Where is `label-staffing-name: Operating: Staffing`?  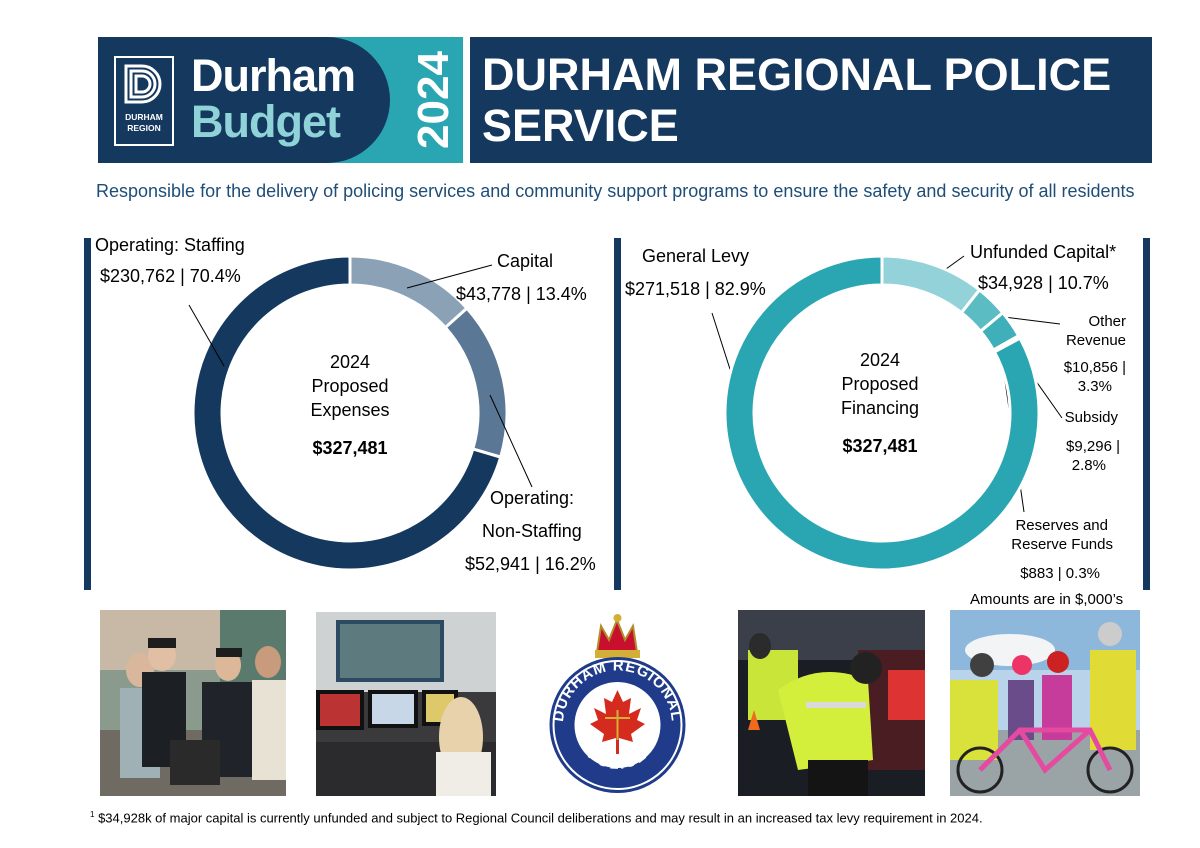 label-staffing-name: Operating: Staffing is located at coordinates (170, 245).